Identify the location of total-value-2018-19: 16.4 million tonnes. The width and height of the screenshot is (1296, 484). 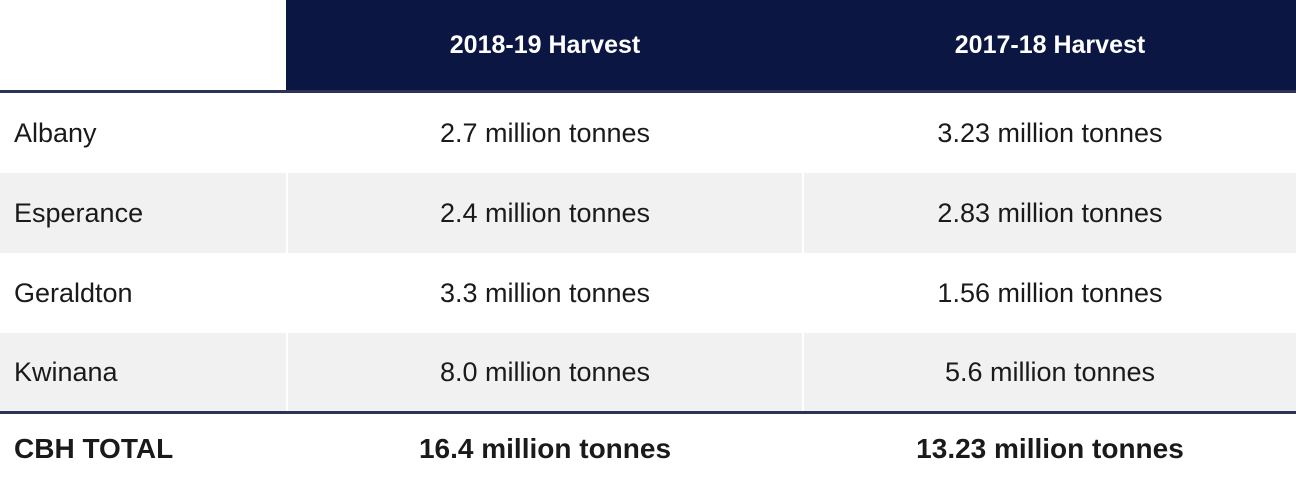
(545, 448).